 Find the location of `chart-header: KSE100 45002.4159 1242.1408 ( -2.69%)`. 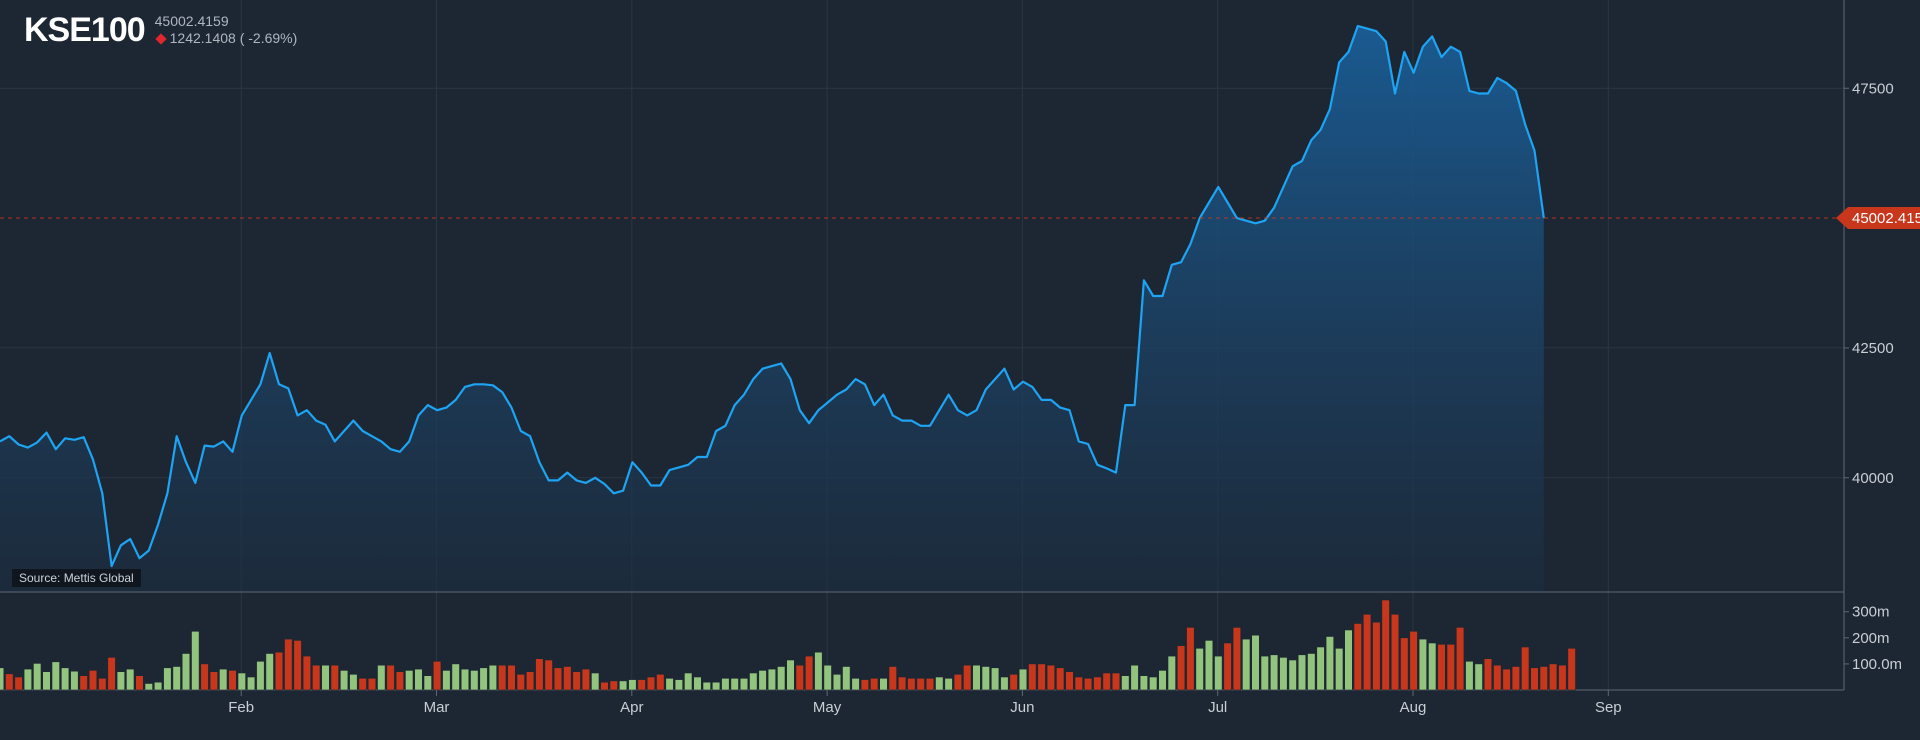

chart-header: KSE100 45002.4159 1242.1408 ( -2.69%) is located at coordinates (160, 30).